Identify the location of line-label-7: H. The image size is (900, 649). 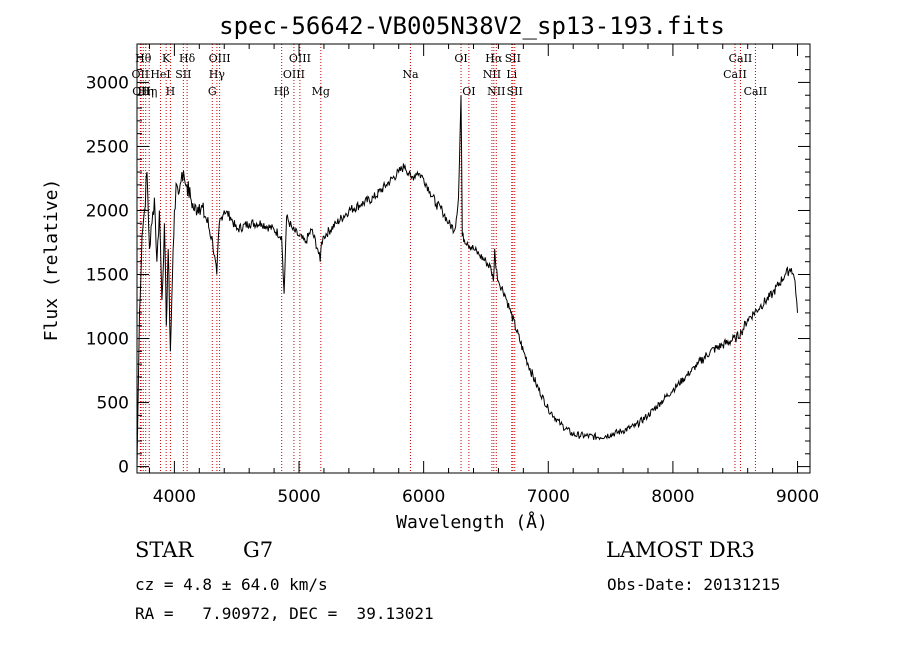
(171, 91).